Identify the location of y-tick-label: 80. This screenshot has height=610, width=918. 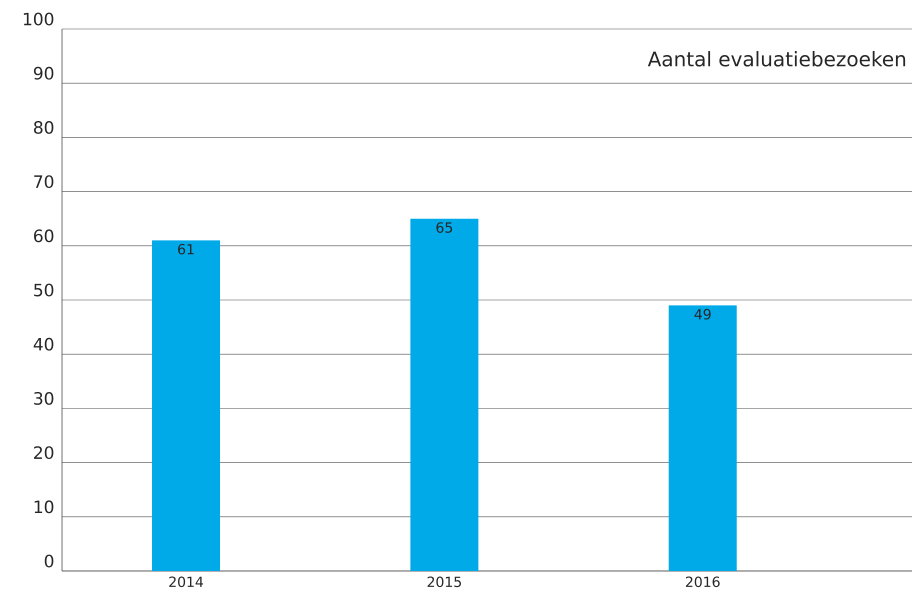
(44, 127).